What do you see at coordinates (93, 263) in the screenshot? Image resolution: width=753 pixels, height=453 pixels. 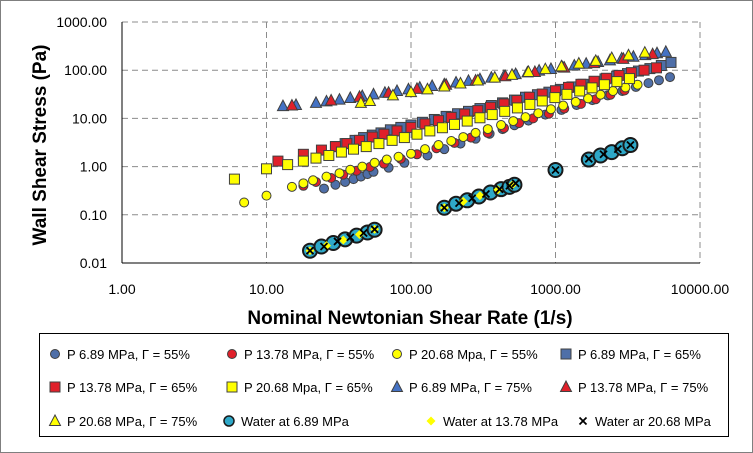 I see `y-tick-label: 0.01` at bounding box center [93, 263].